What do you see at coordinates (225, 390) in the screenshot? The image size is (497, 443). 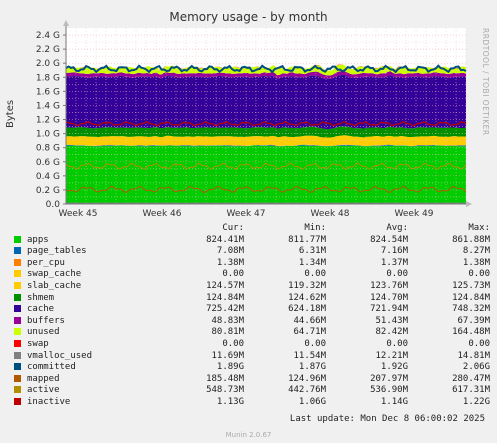 I see `legend-cur-value: 548.73M` at bounding box center [225, 390].